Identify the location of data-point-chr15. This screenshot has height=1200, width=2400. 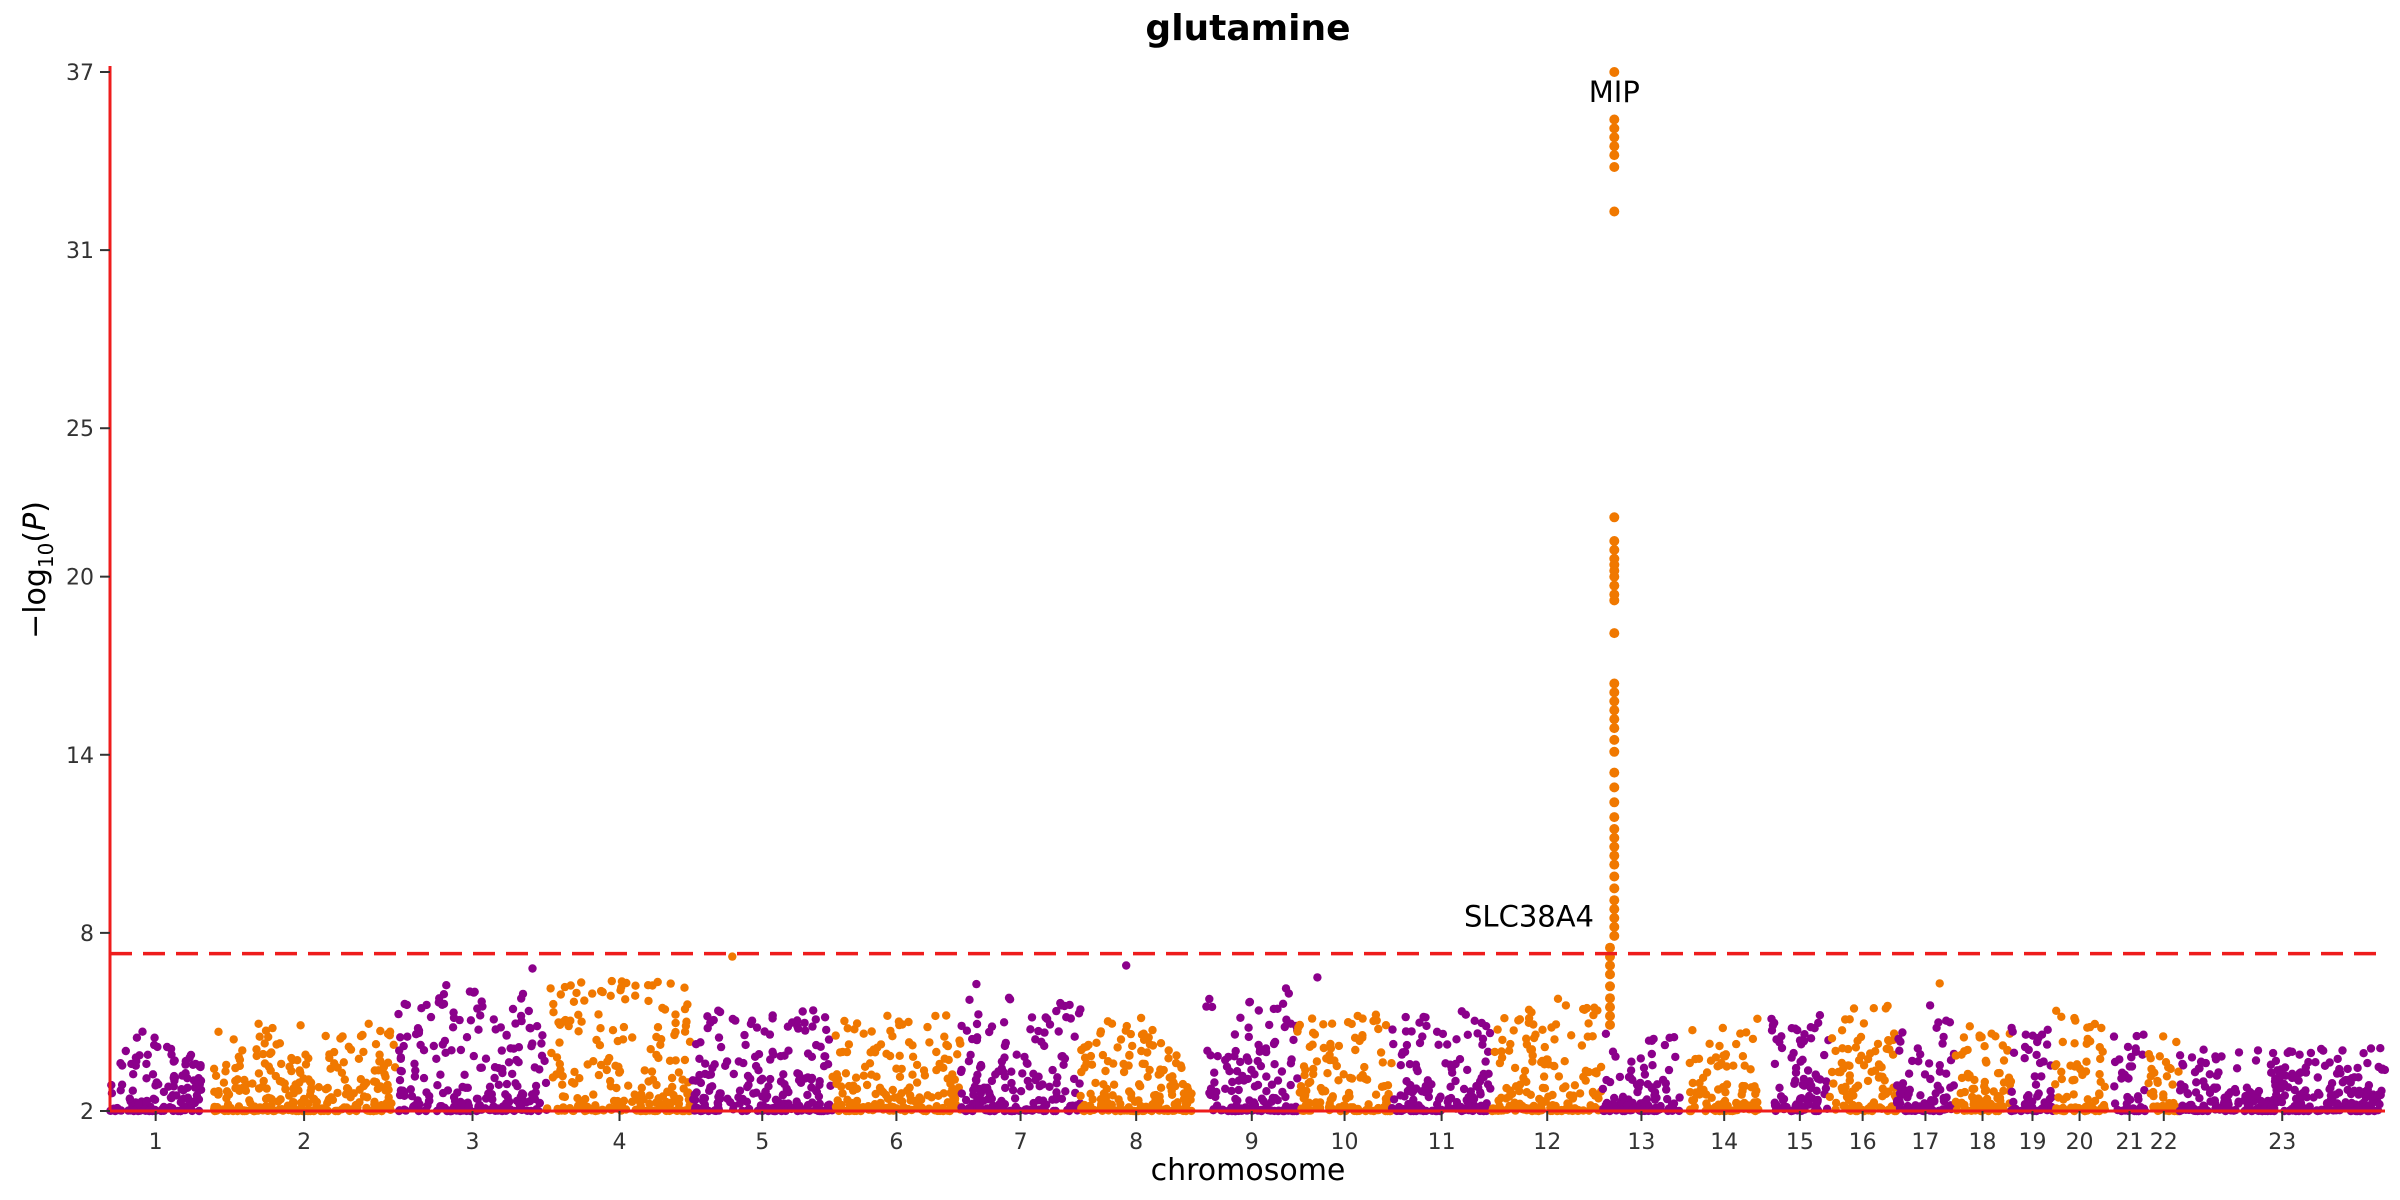
(1809, 1104).